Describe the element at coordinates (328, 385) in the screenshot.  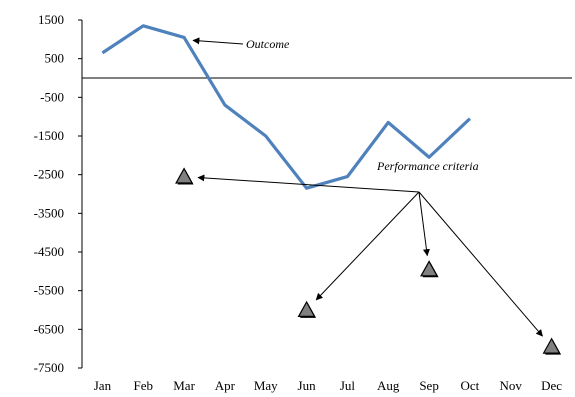
I see `x-tick-labels: Jan Feb Mar Apr May Jun Jul Aug Sep Oct Nov Dec` at that location.